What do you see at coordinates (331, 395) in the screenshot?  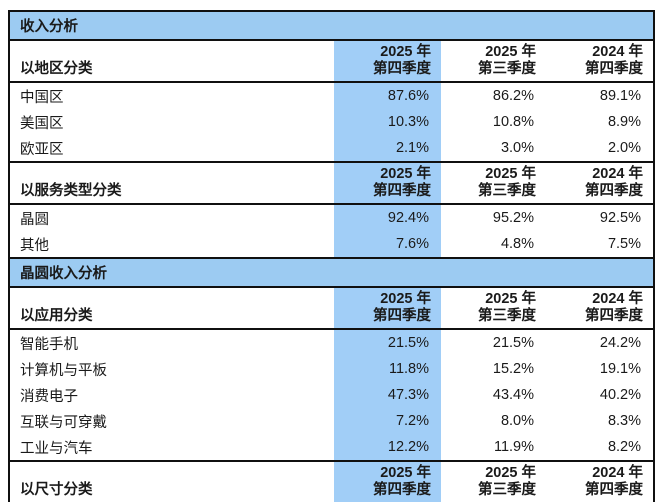 I see `data-row: 消费电子 47.3% 43.4% 40.2%` at bounding box center [331, 395].